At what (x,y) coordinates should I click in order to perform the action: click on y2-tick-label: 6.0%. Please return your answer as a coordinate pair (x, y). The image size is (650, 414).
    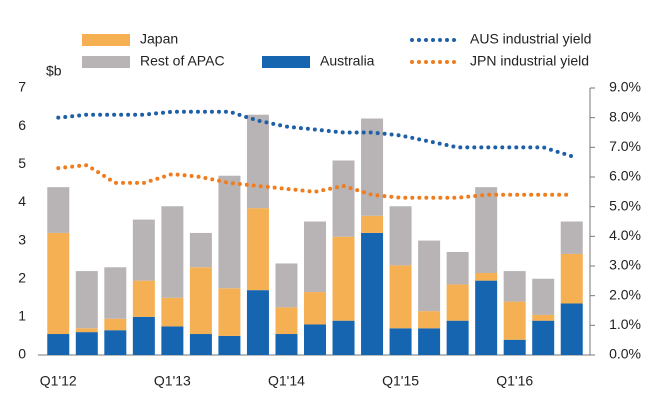
    Looking at the image, I should click on (625, 176).